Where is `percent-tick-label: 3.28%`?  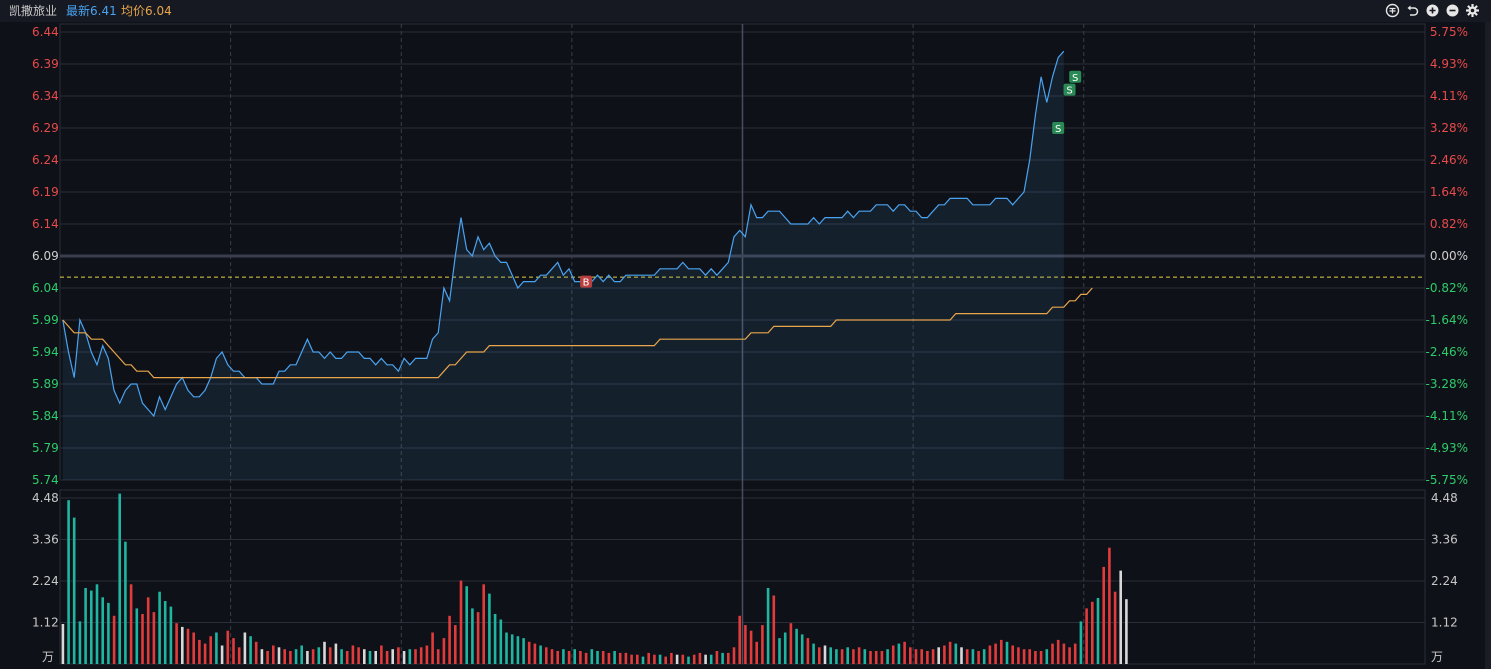
percent-tick-label: 3.28% is located at coordinates (1449, 128).